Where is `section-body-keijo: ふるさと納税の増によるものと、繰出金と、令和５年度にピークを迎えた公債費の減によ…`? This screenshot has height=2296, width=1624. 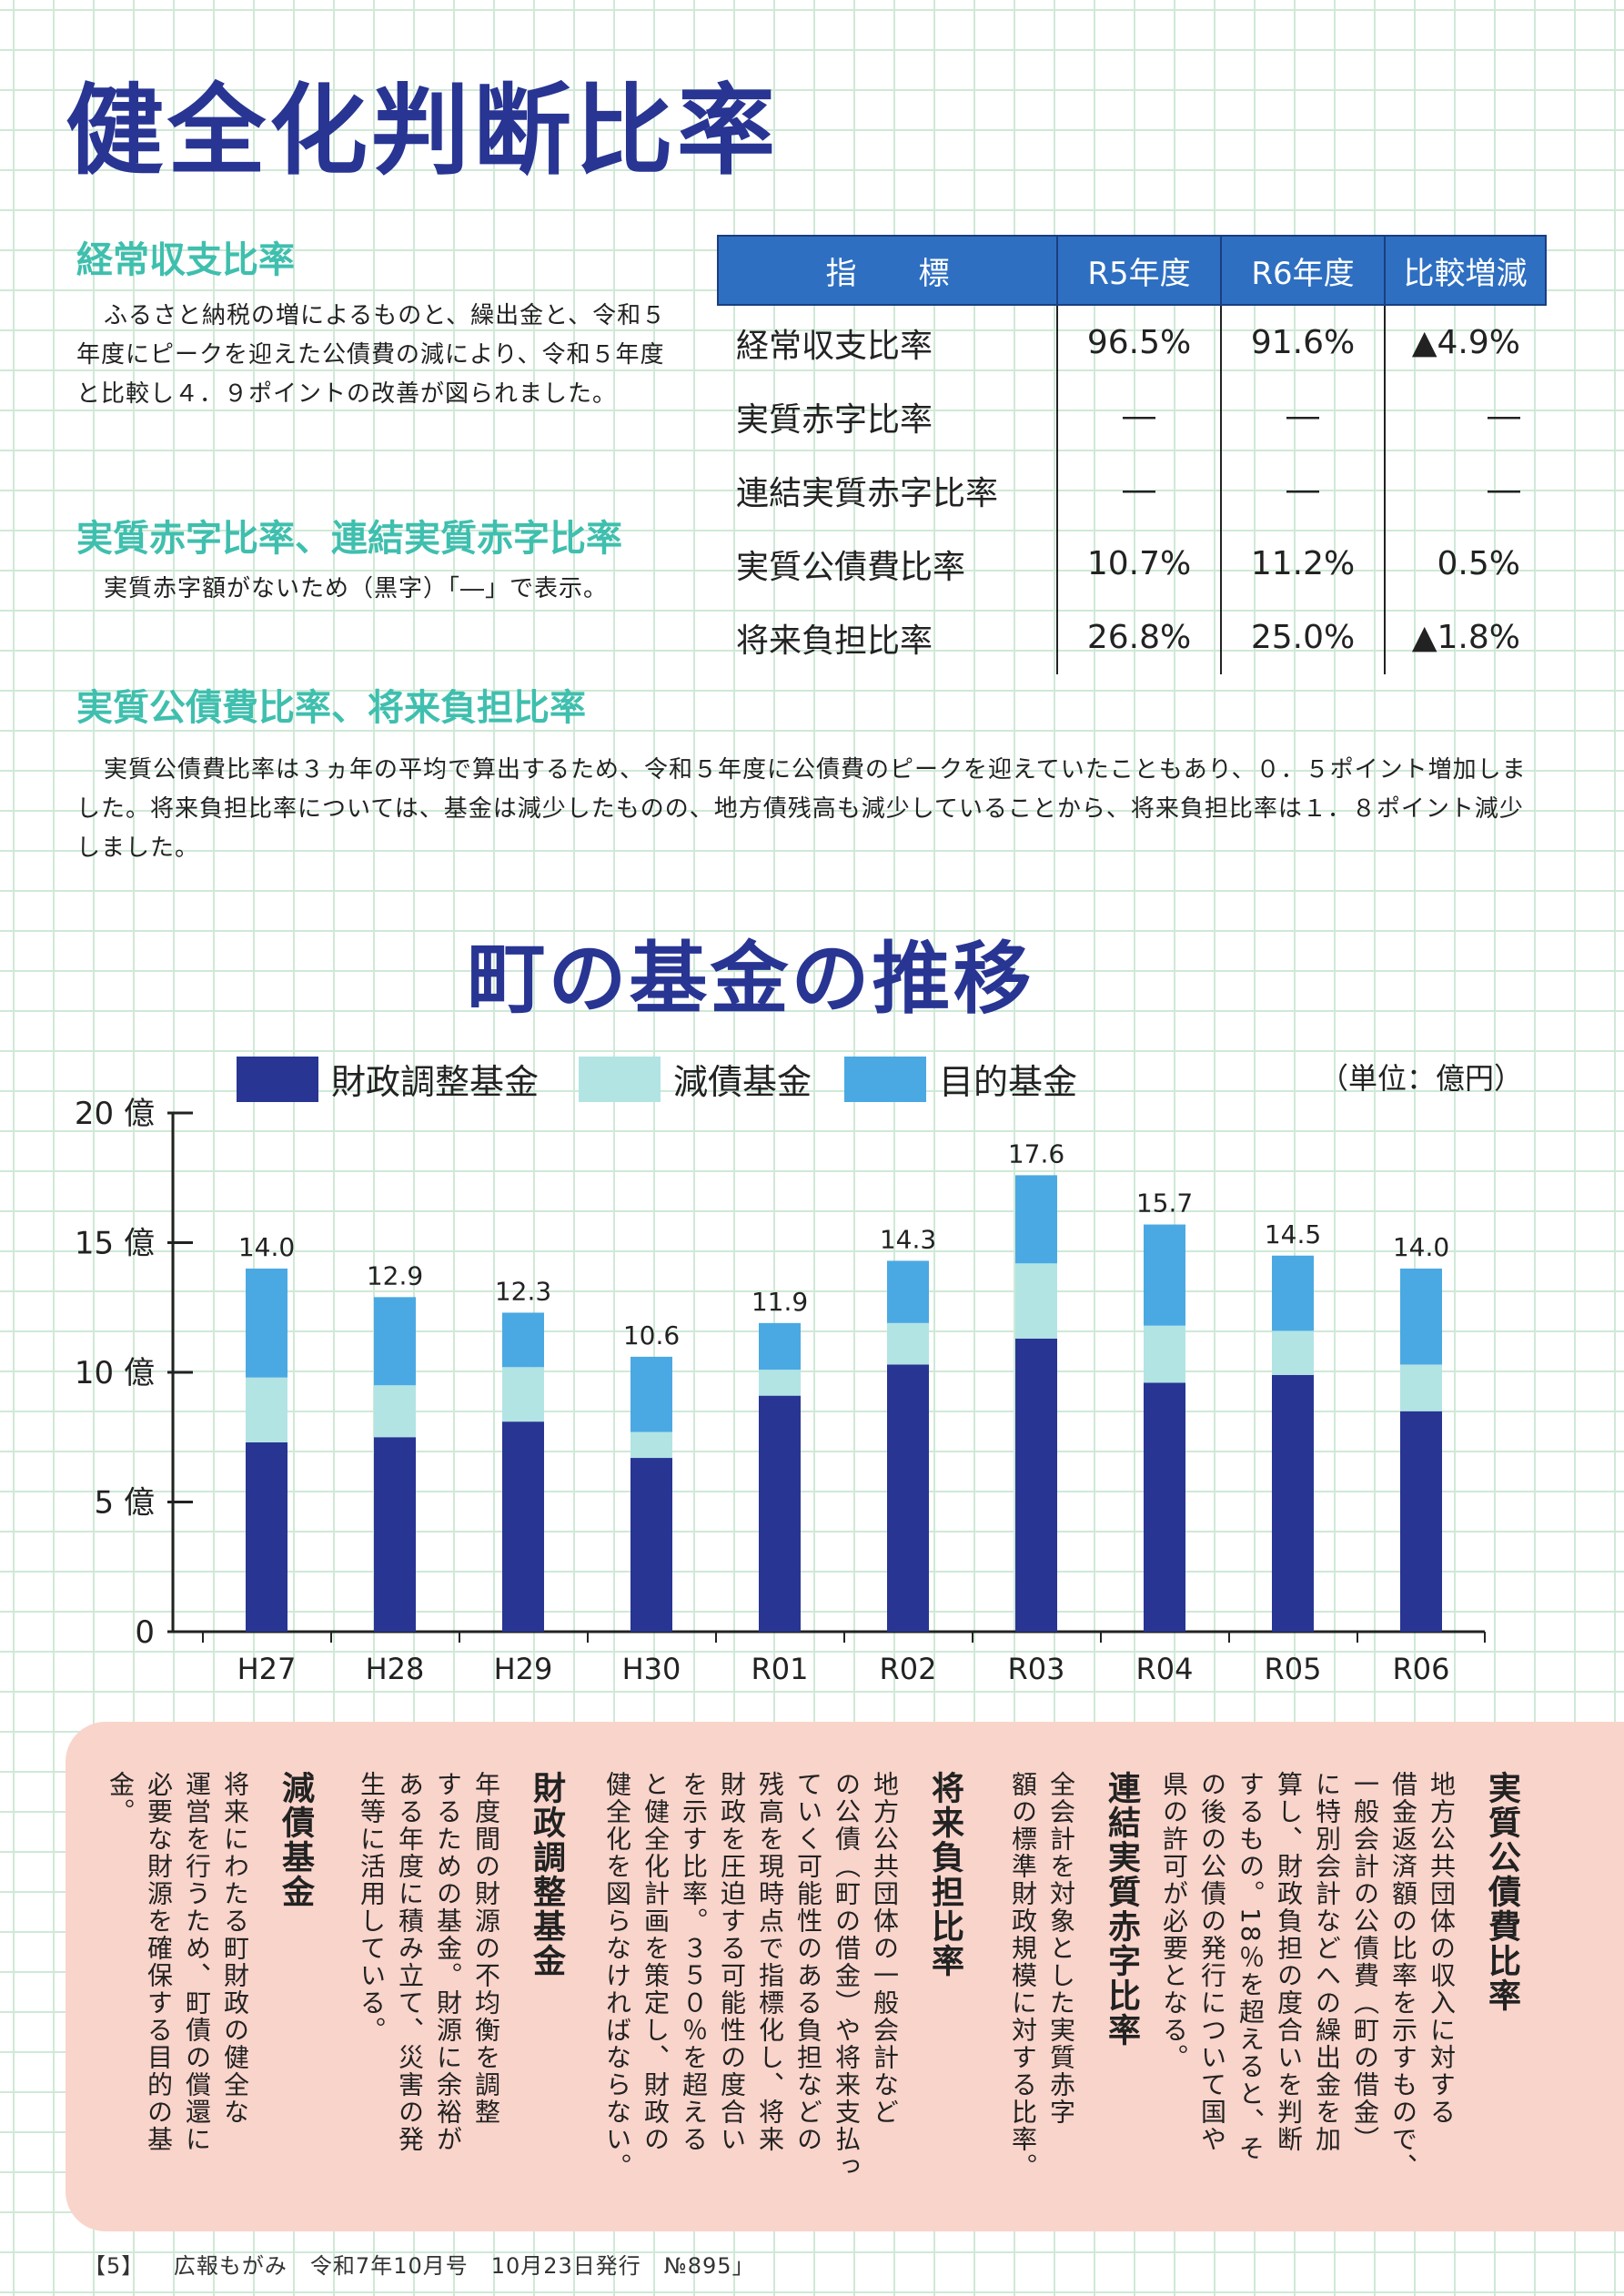
section-body-keijo: ふるさと納税の増によるものと、繰出金と、令和５年度にピークを迎えた公債費の減によ… is located at coordinates (371, 355).